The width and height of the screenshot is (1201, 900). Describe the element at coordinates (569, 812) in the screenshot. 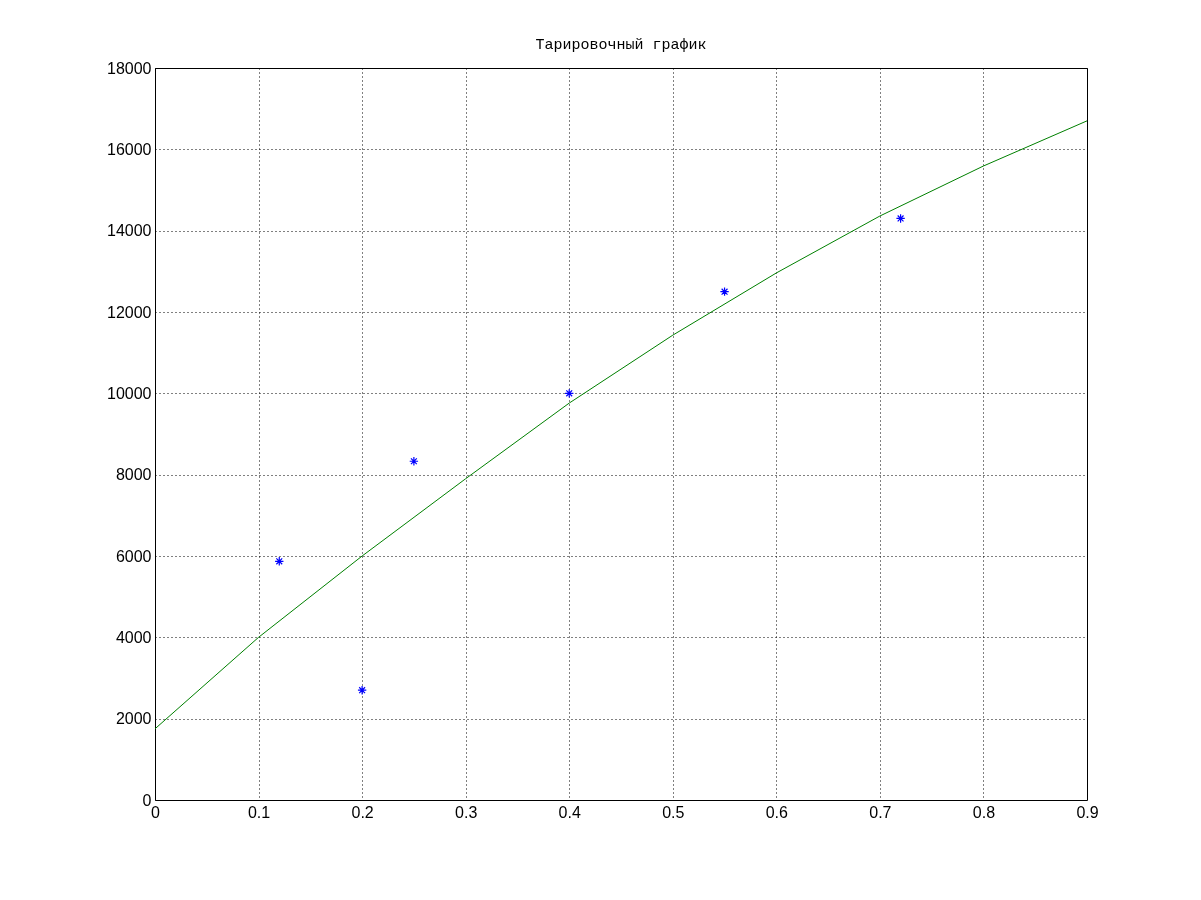

I see `x-tick-label: 0.4` at that location.